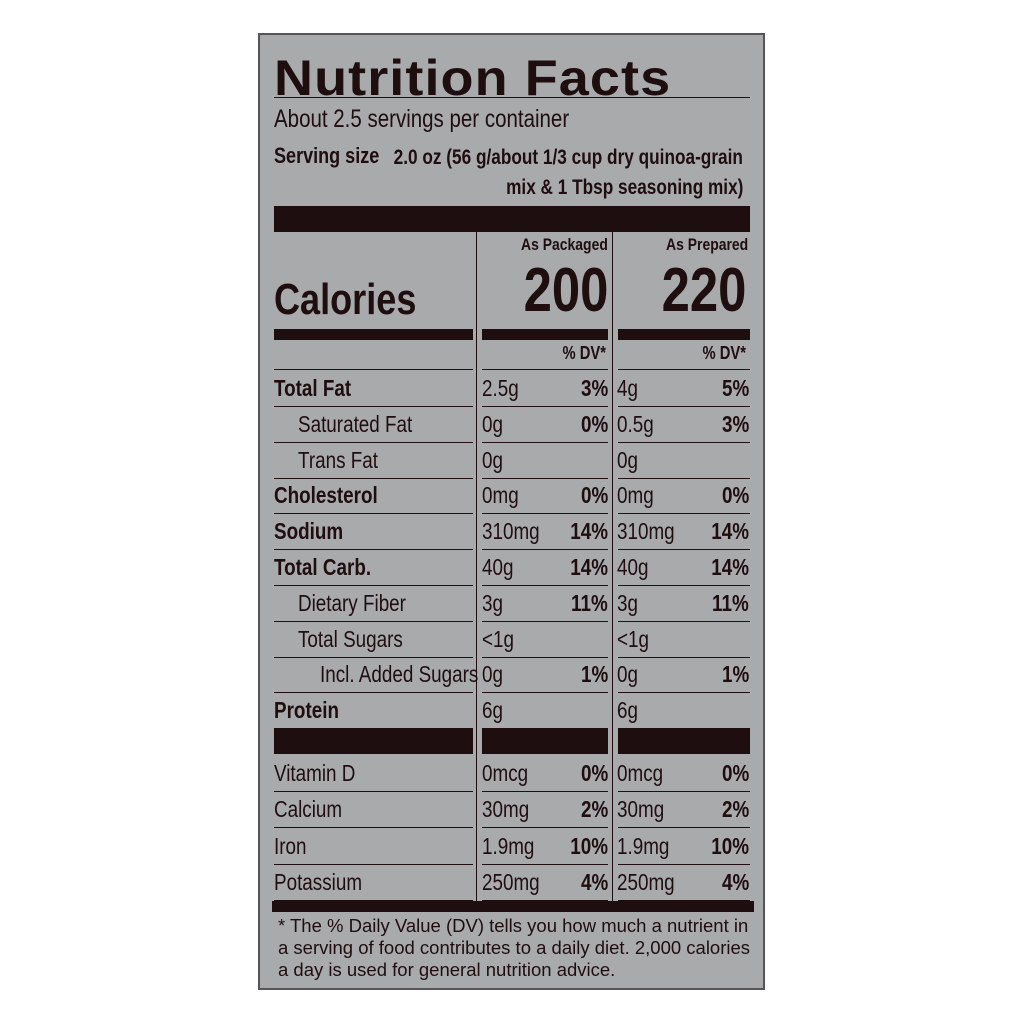 The width and height of the screenshot is (1024, 1024). I want to click on prepared-amount-text: 4g, so click(627, 388).